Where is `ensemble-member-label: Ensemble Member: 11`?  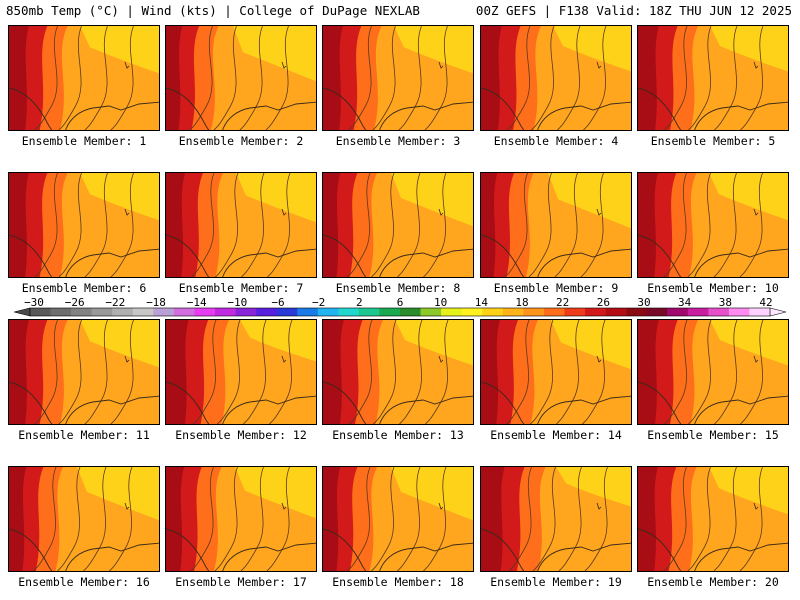
ensemble-member-label: Ensemble Member: 11 is located at coordinates (84, 435).